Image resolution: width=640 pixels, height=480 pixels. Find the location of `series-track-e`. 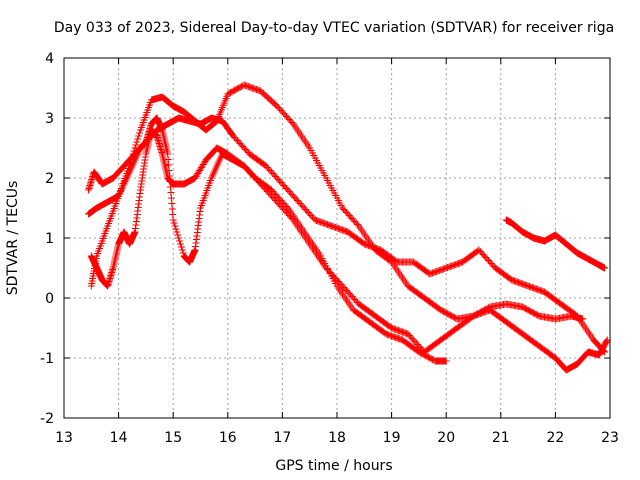

series-track-e is located at coordinates (555, 244).